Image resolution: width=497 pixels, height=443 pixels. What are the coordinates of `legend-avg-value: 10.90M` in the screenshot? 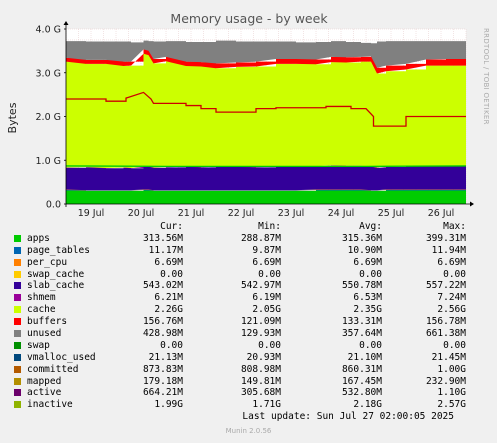 It's located at (364, 250).